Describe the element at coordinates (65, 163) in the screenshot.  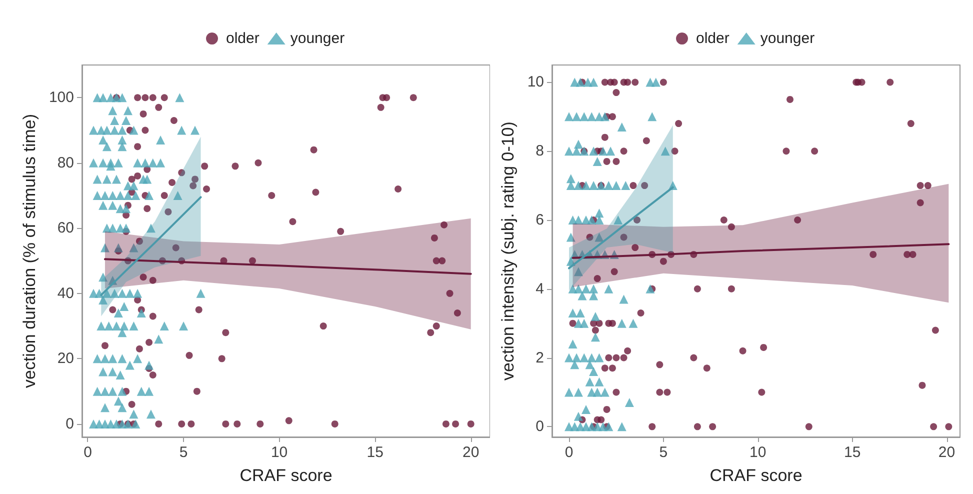
I see `y-tick-label: 80` at that location.